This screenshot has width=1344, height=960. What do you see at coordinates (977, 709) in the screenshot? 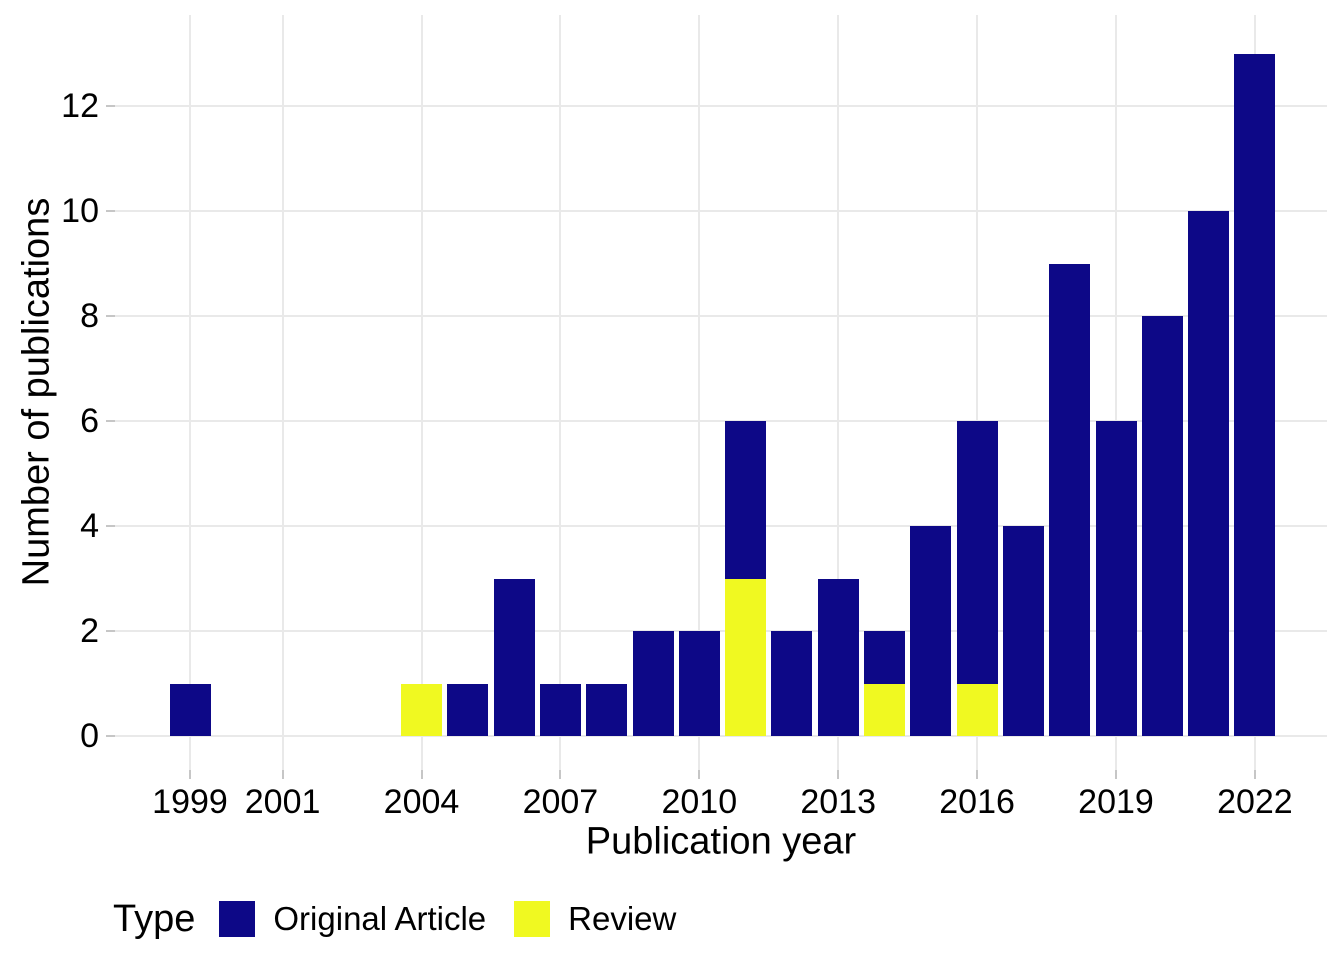
I see `bar-2016-review` at bounding box center [977, 709].